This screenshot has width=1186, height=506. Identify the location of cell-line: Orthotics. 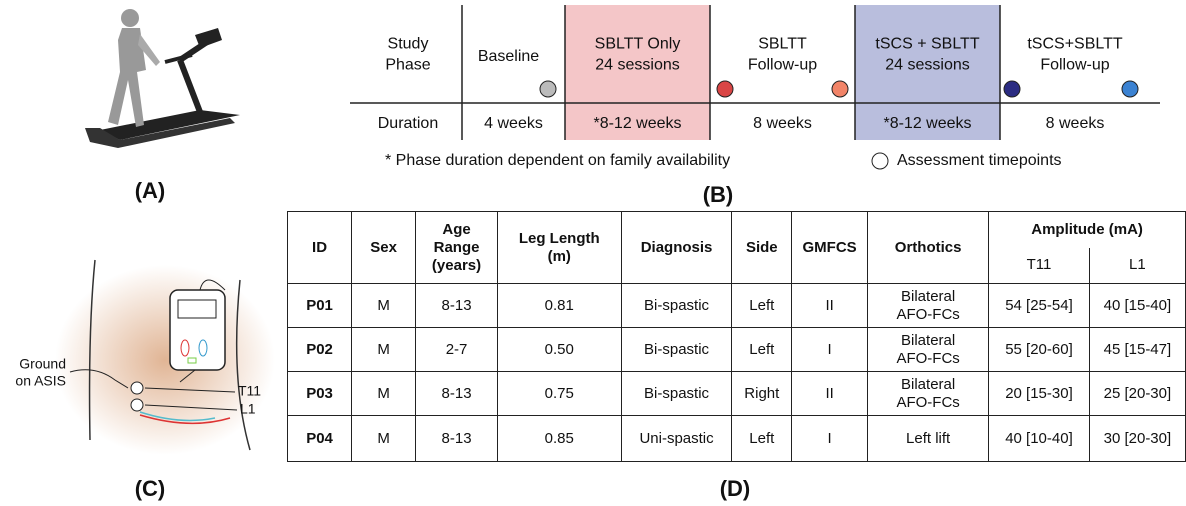
(928, 247).